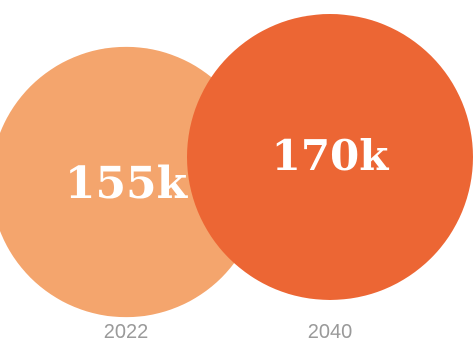  I want to click on bubble-value-label: 170k, so click(331, 155).